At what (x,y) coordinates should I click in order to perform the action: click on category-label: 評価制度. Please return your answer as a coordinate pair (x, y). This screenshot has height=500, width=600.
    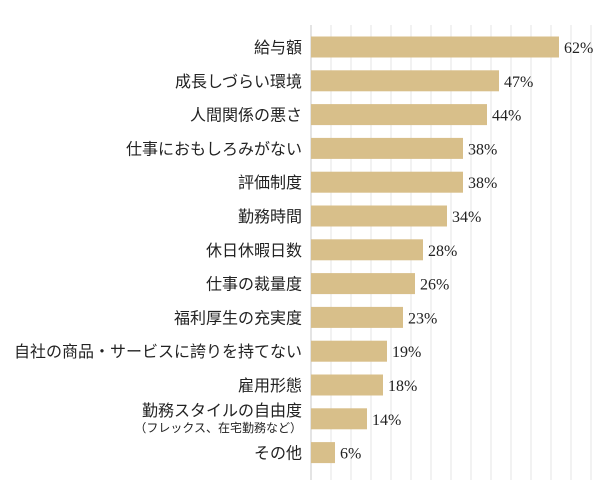
    Looking at the image, I should click on (270, 182).